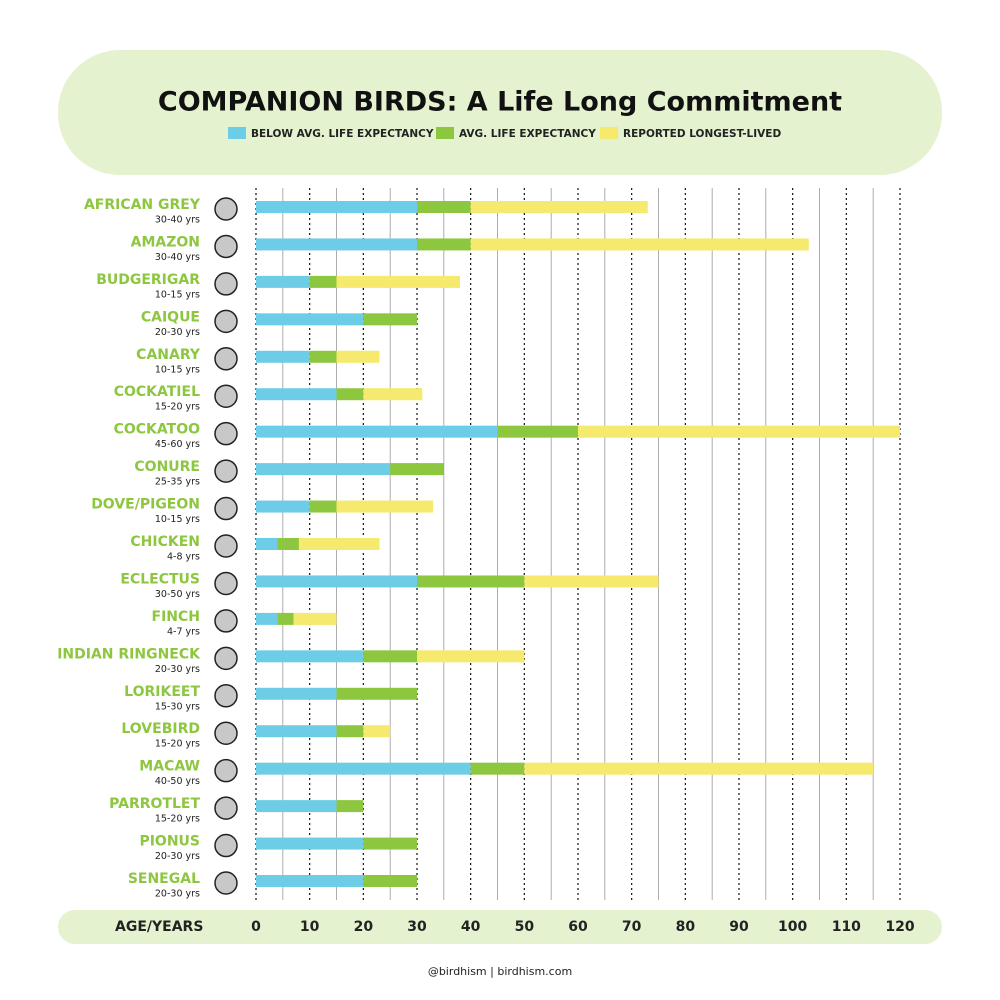 The width and height of the screenshot is (1000, 1000). Describe the element at coordinates (145, 505) in the screenshot. I see `category-label: DOVE/PIGEON` at that location.